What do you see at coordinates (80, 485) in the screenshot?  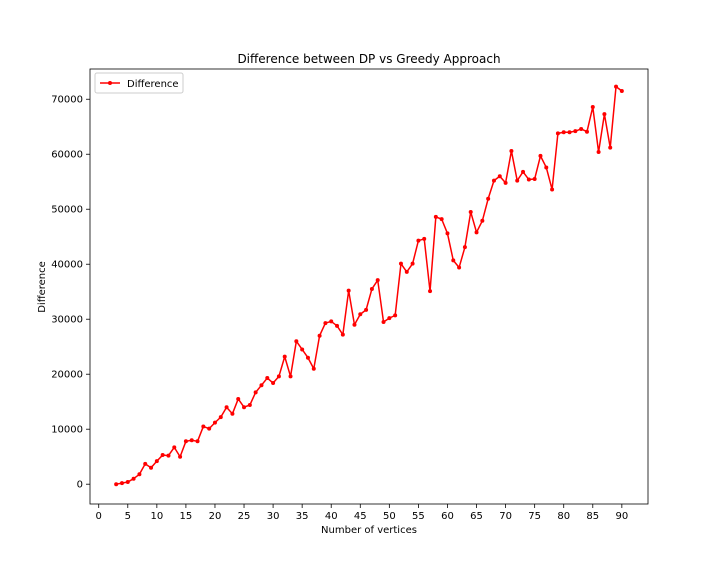 I see `y-tick-label: 0` at bounding box center [80, 485].